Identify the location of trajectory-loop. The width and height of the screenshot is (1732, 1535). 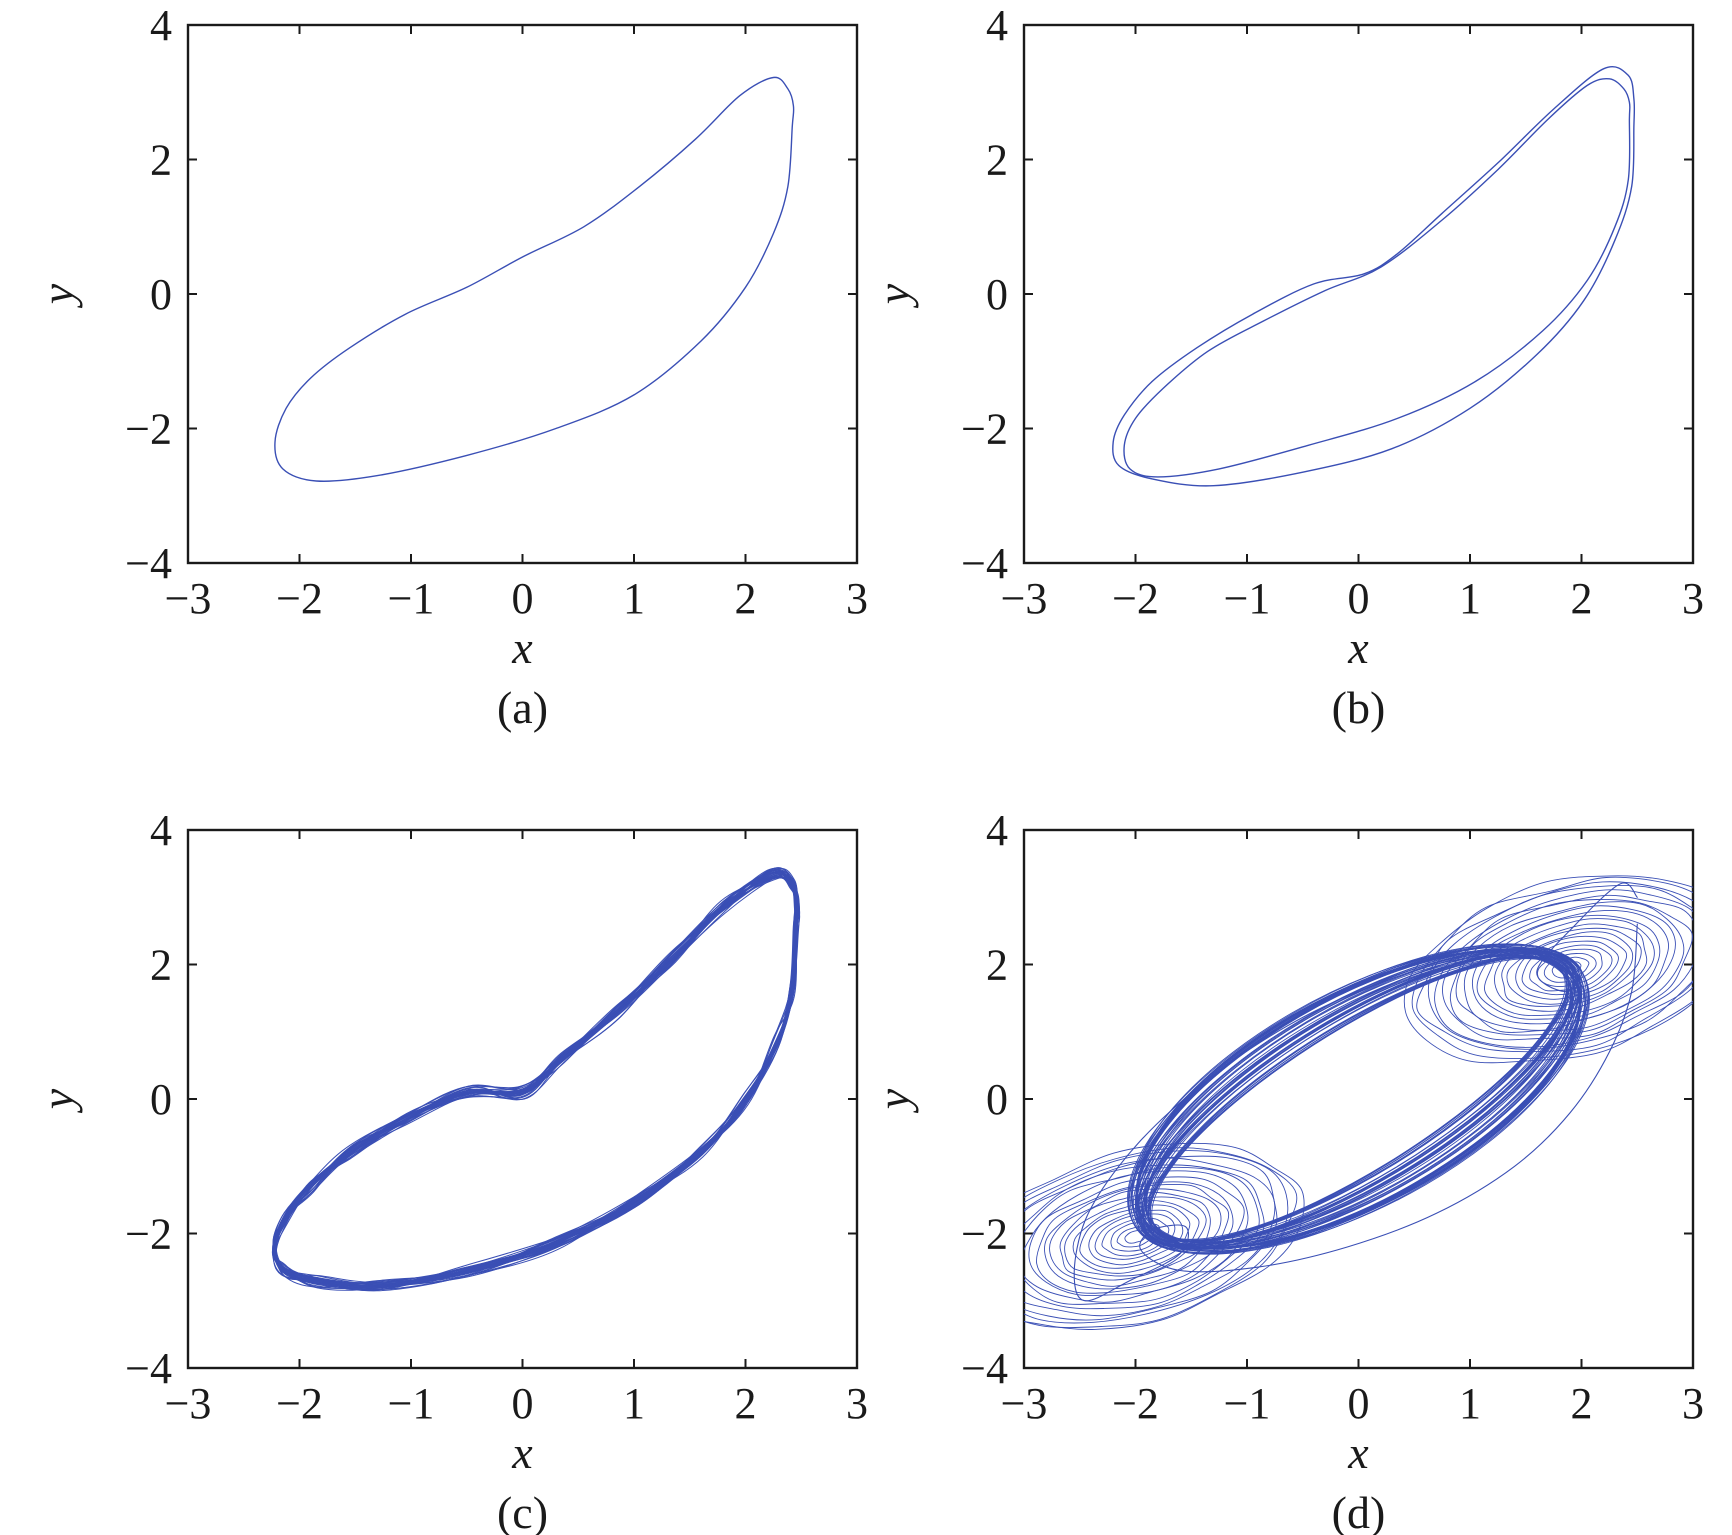
(1358, 1099).